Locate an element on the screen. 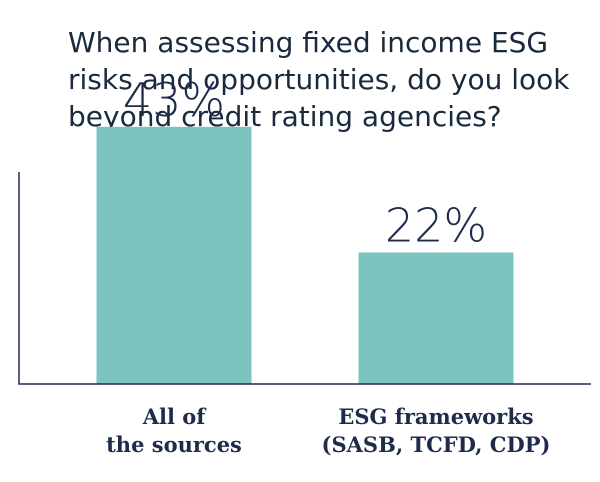 This screenshot has height=482, width=600. value-label-1: 43% is located at coordinates (174, 100).